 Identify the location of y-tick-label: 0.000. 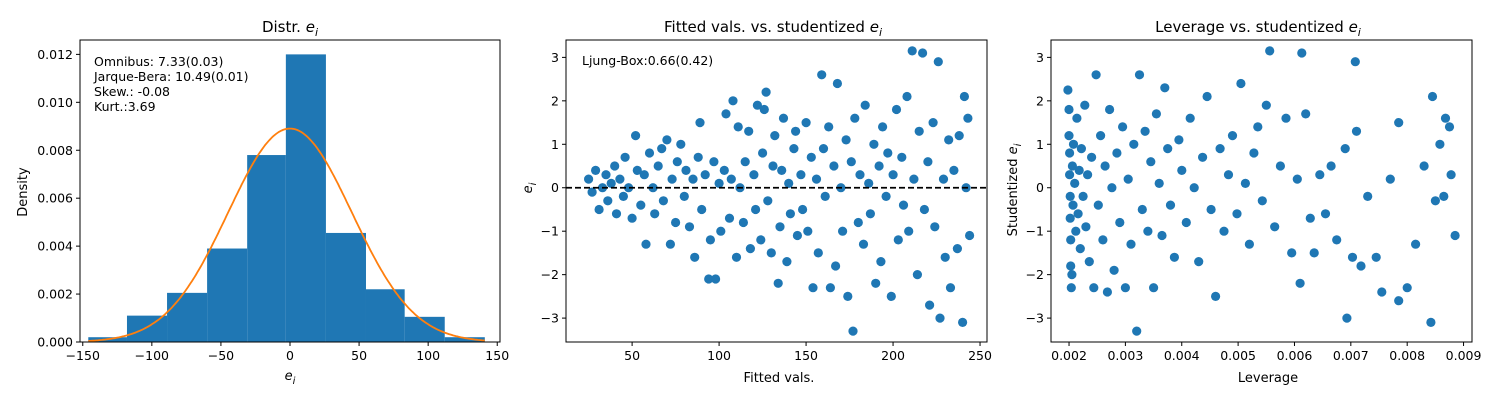
(55, 342).